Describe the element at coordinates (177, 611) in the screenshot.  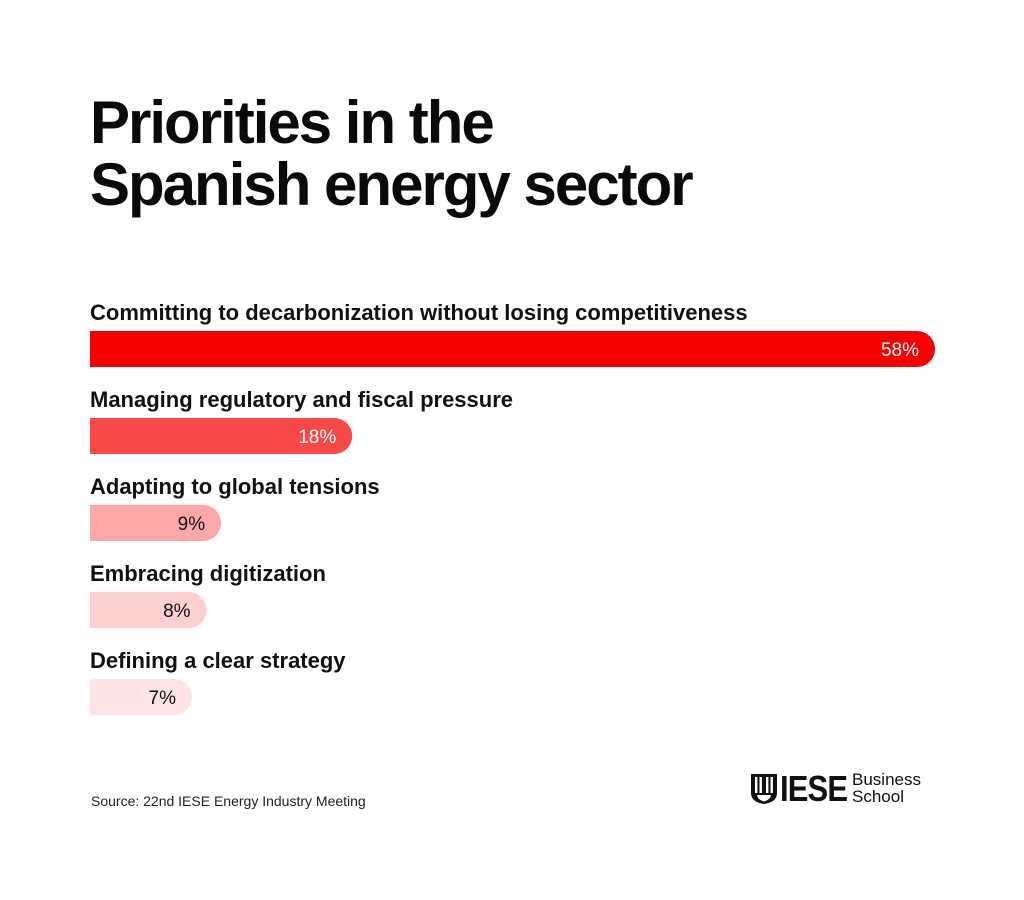
I see `value-label: 8%` at that location.